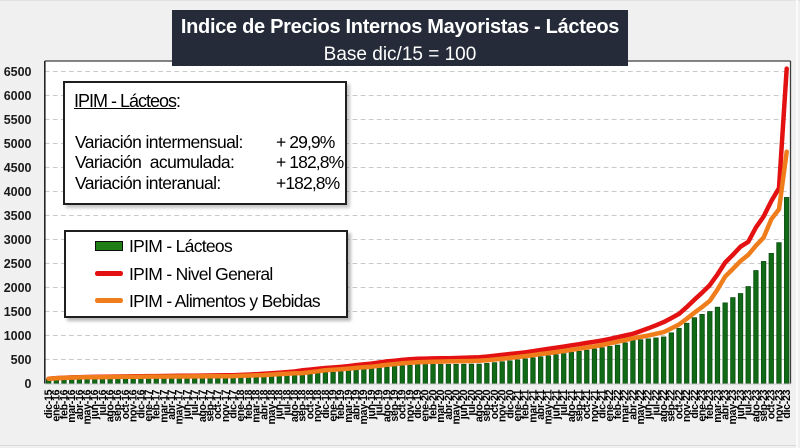  What do you see at coordinates (164, 405) in the screenshot?
I see `svg-text: mar-17` at bounding box center [164, 405].